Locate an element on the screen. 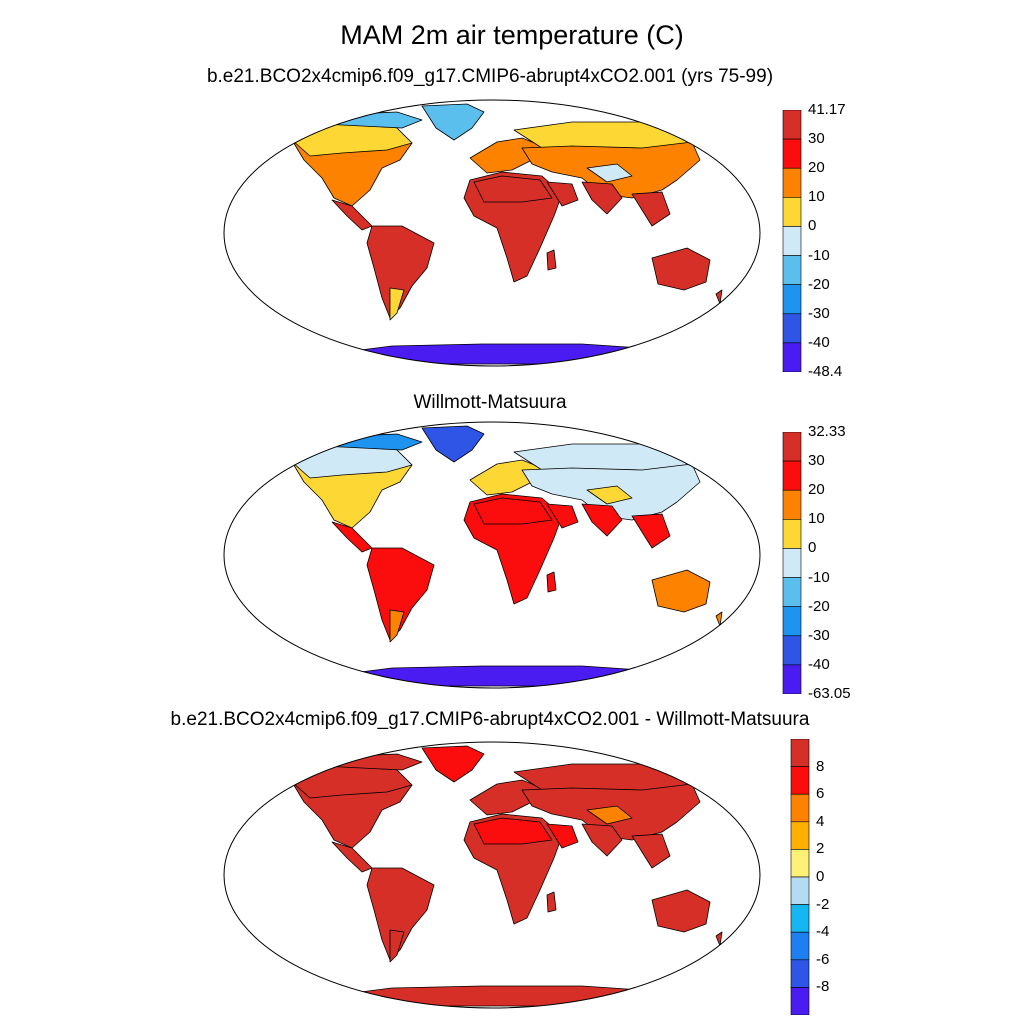 This screenshot has height=1024, width=1024. colorbar-label: 30 is located at coordinates (816, 139).